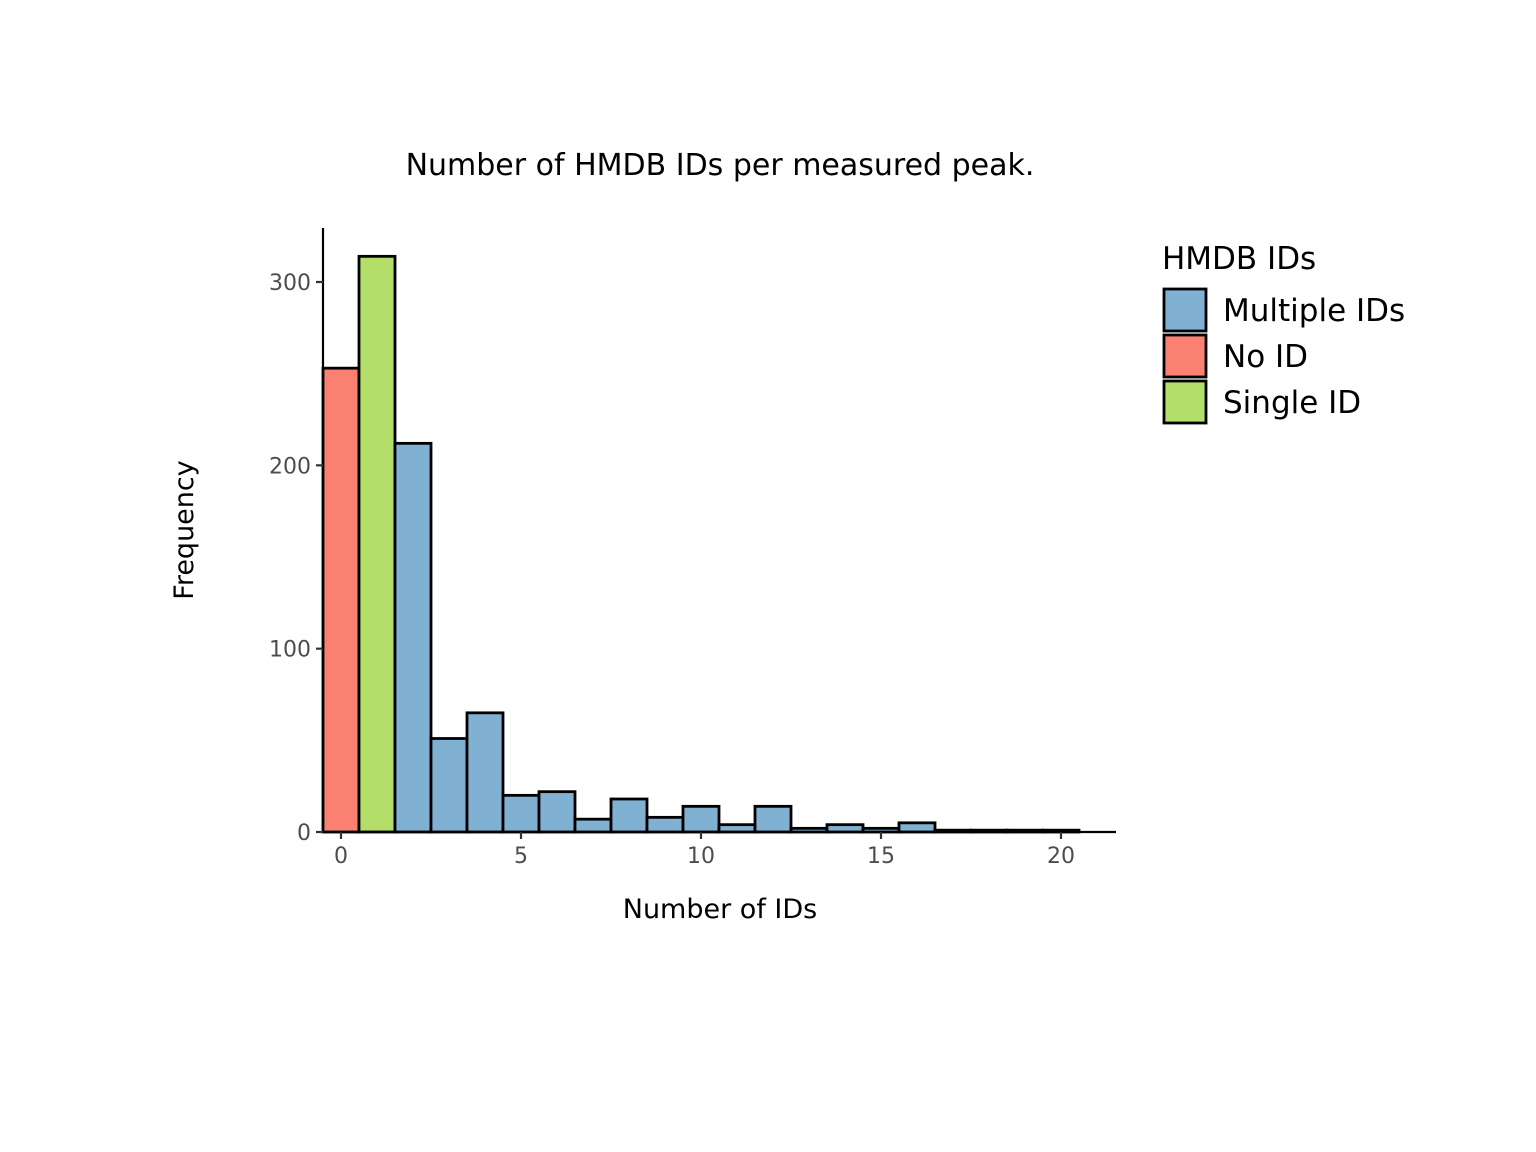 The width and height of the screenshot is (1536, 1152). I want to click on legend-label: Multiple IDs, so click(1314, 311).